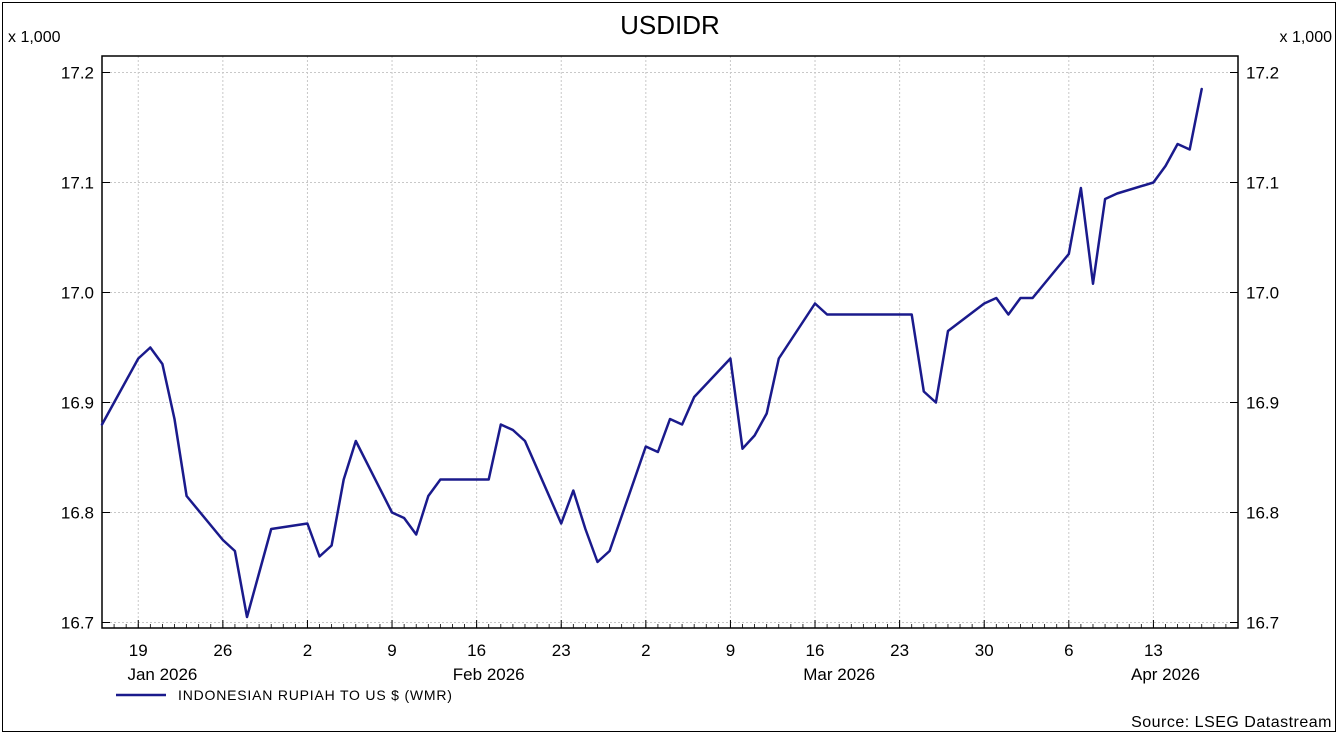 The width and height of the screenshot is (1340, 736). Describe the element at coordinates (1165, 674) in the screenshot. I see `x-month-label: Apr 2026` at that location.